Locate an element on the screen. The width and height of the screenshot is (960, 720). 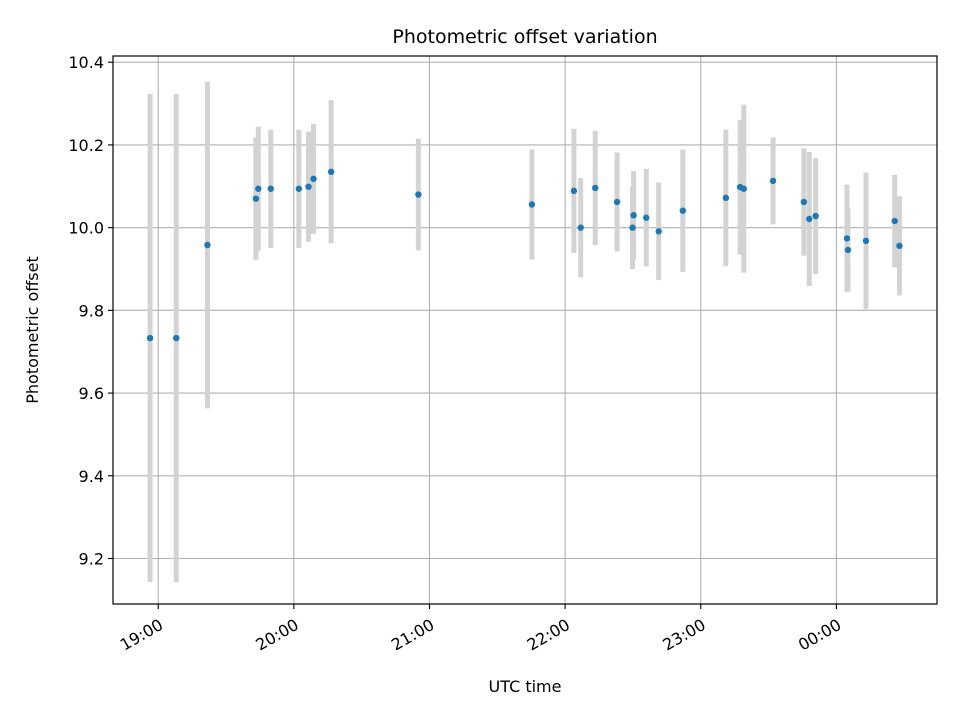
y-axis-title: Photometric offset is located at coordinates (32, 330).